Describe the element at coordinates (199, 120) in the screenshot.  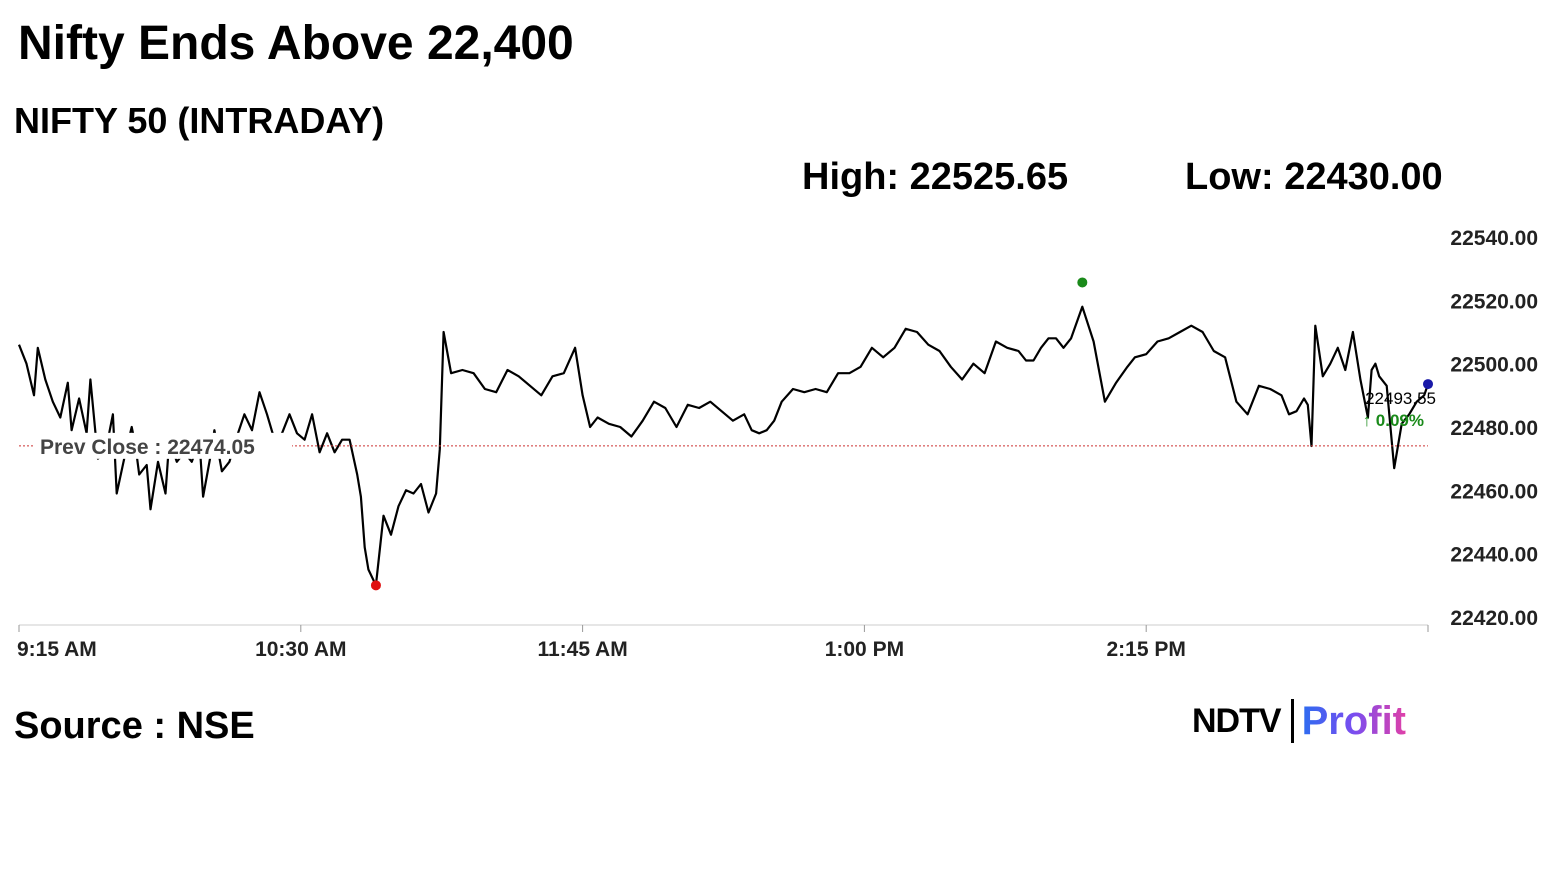
I see `chart-subtitle: NIFTY 50 (INTRADAY)` at that location.